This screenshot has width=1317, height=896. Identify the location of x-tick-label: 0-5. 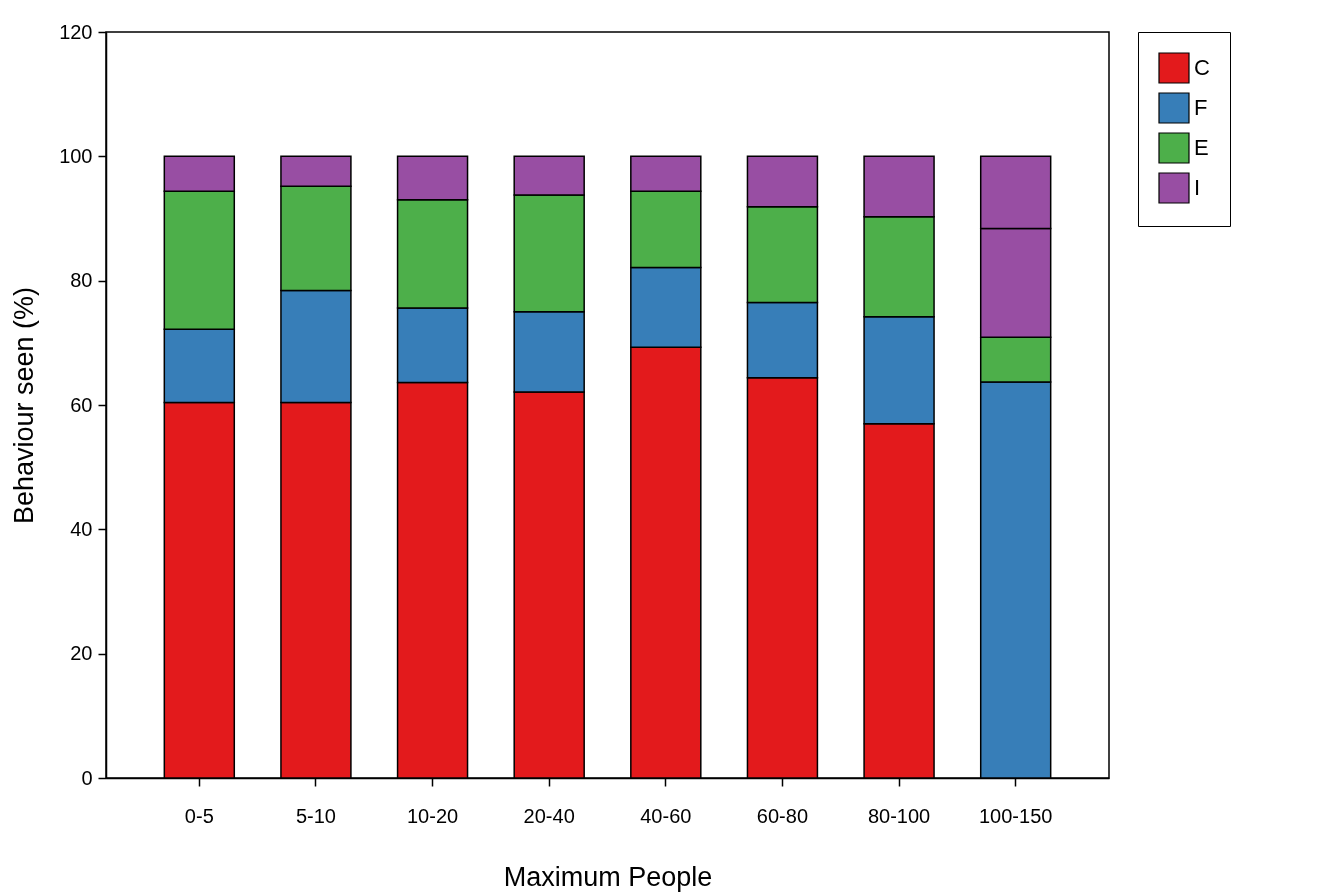
(199, 815).